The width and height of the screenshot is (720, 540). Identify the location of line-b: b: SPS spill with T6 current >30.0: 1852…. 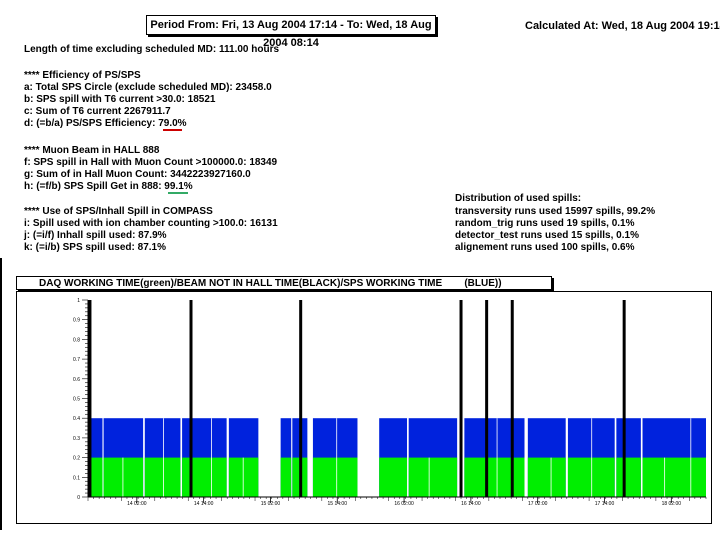
(120, 99).